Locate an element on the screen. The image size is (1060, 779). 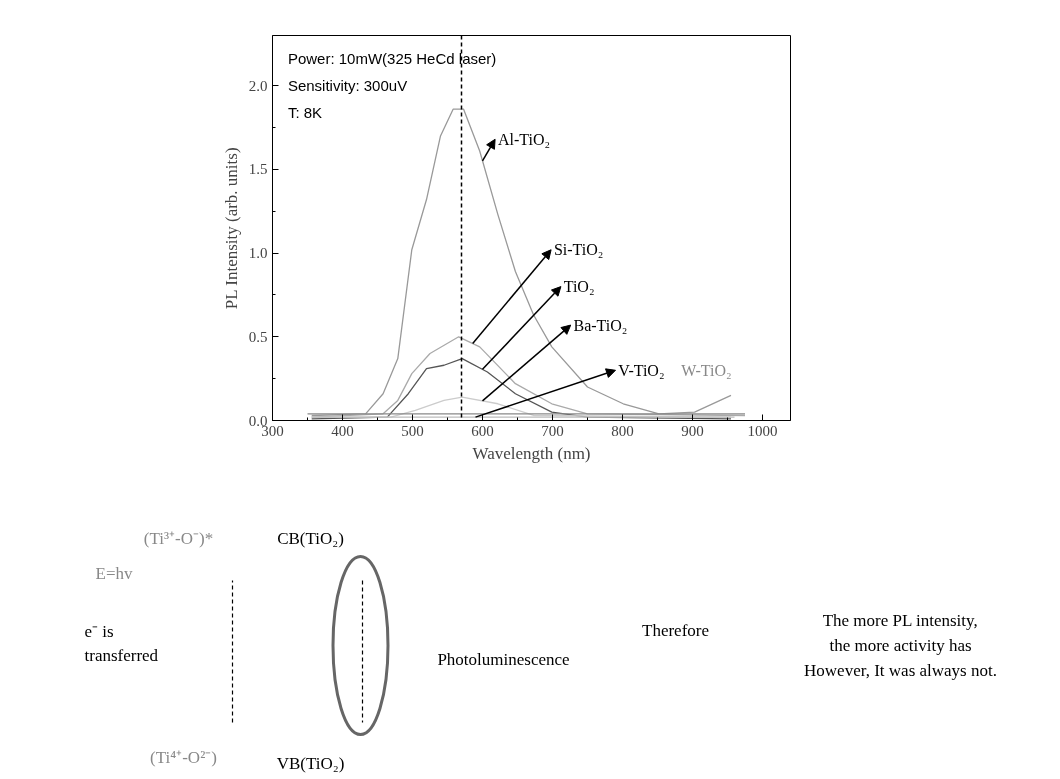
text: e⁻ is transferred is located at coordinates (121, 643).